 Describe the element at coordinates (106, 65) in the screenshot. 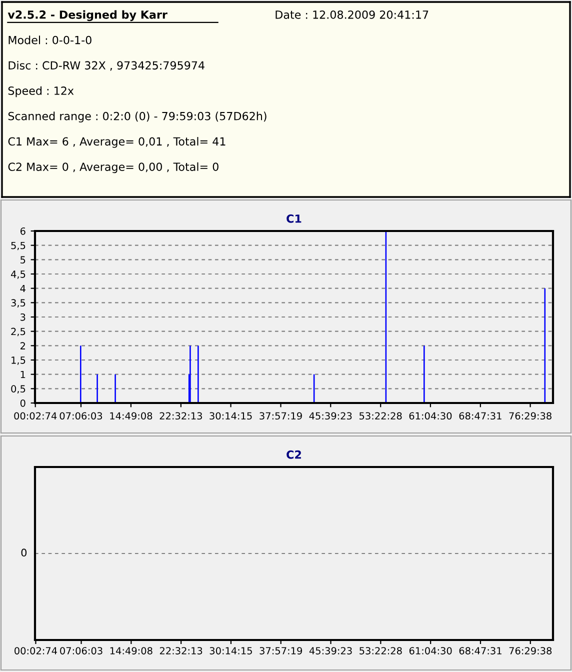

I see `text: Disc : CD-RW 32X , 973425:795974` at that location.